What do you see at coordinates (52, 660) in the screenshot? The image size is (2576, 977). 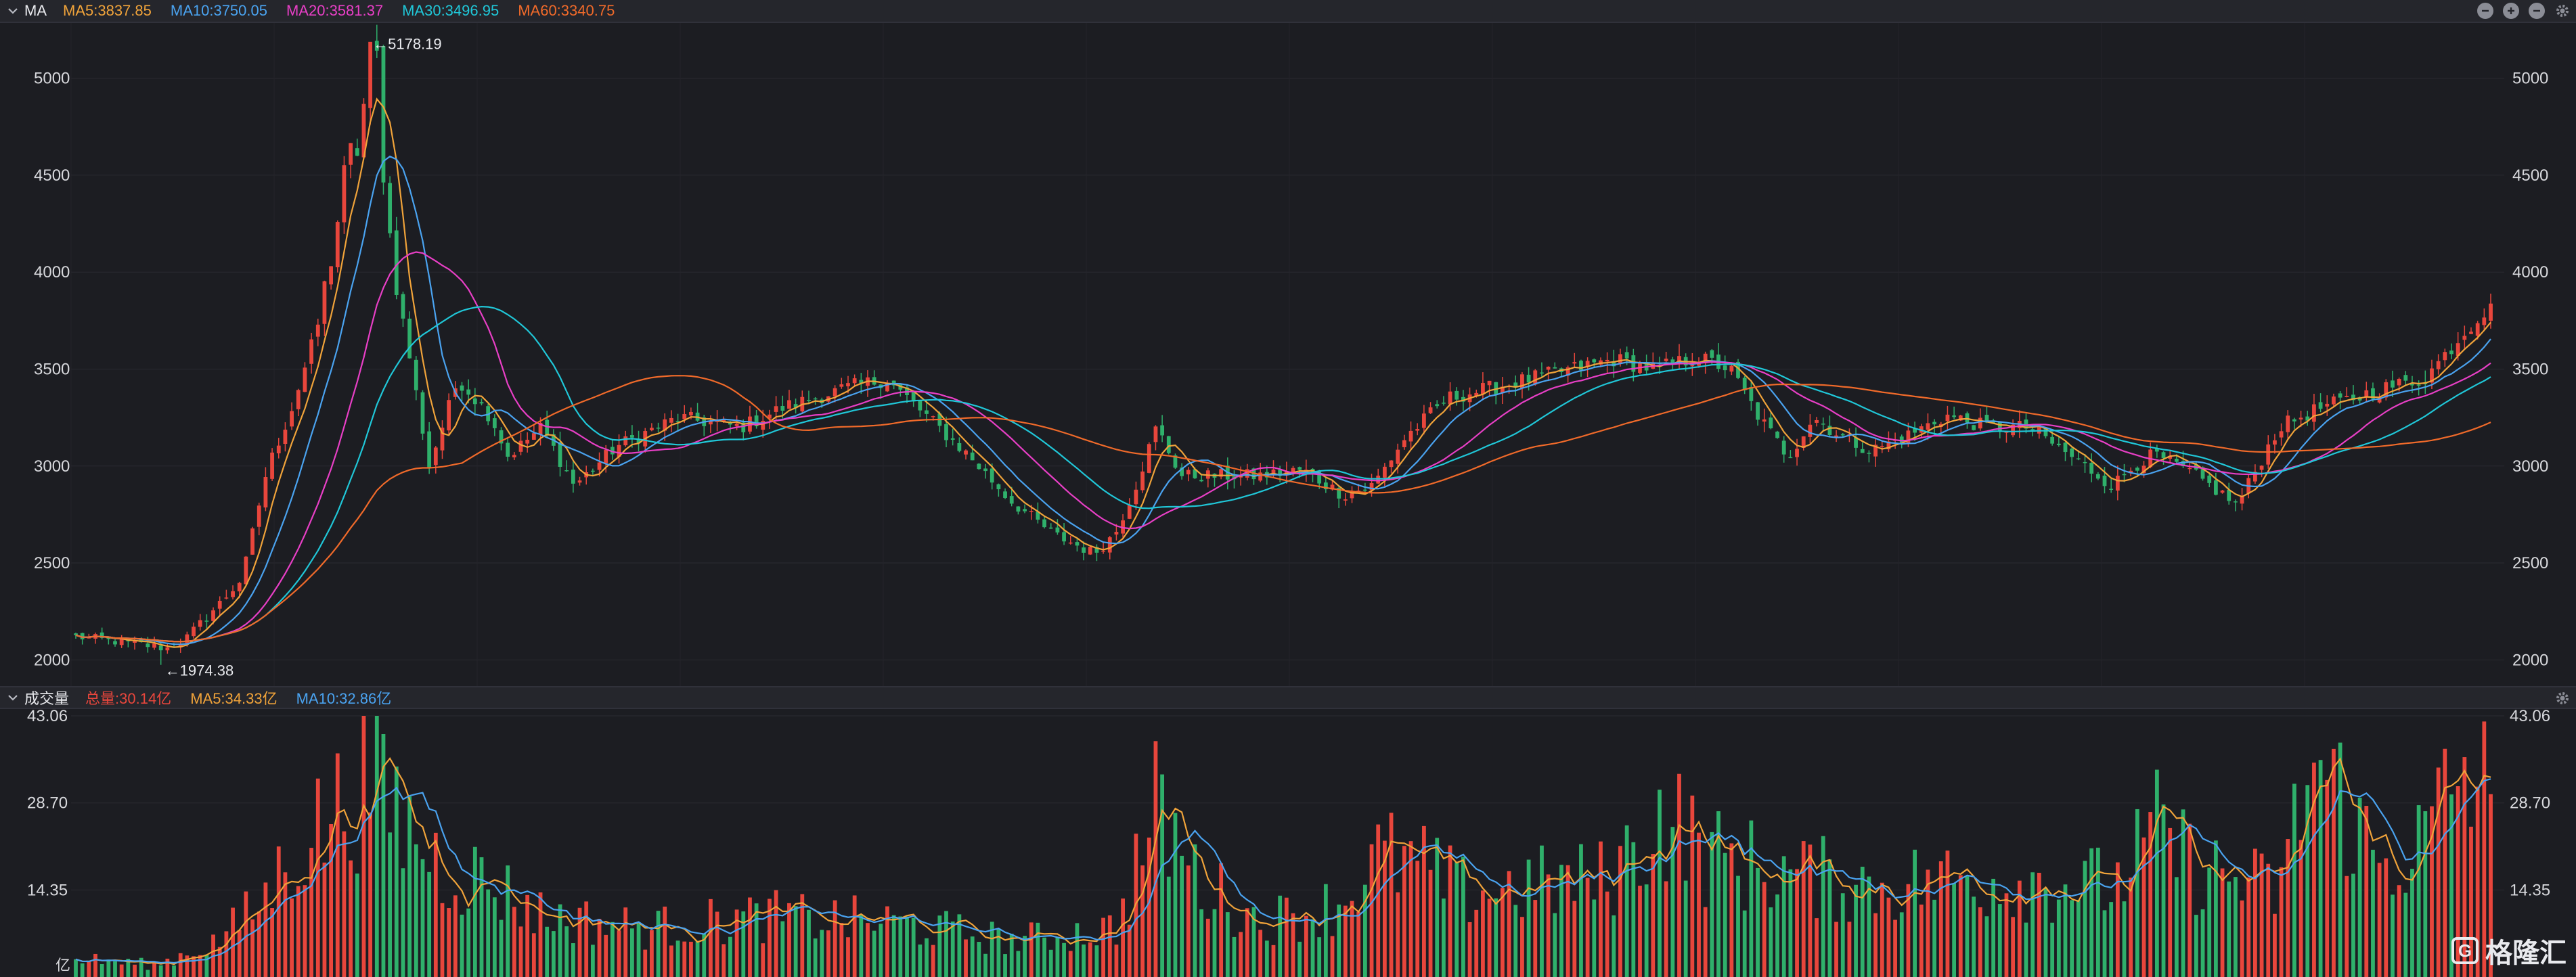 I see `price-tick-label: 2000` at bounding box center [52, 660].